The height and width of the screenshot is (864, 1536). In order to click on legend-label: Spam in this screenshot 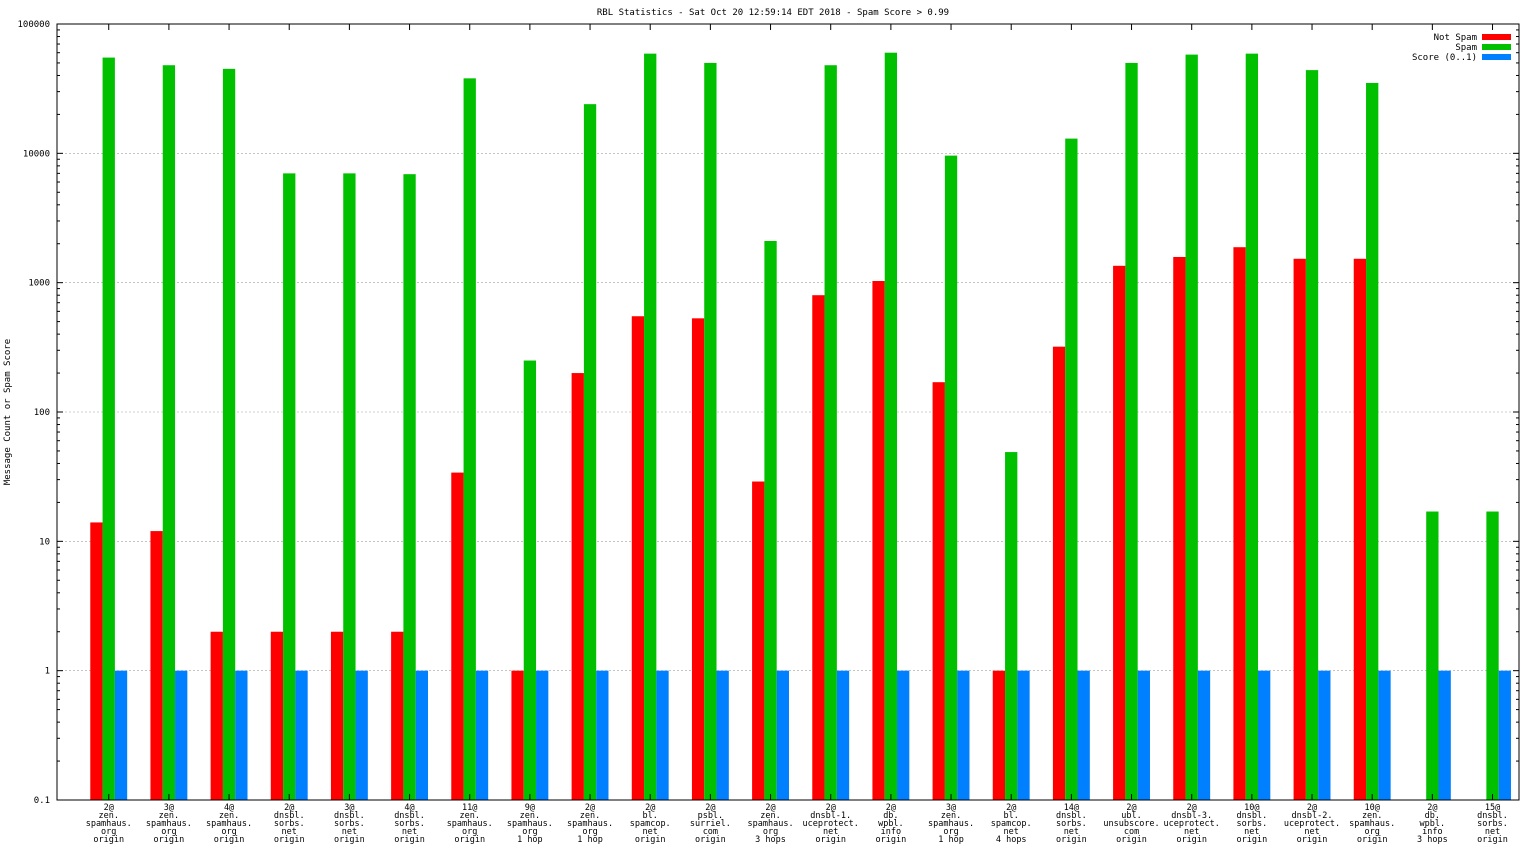, I will do `click(1466, 48)`.